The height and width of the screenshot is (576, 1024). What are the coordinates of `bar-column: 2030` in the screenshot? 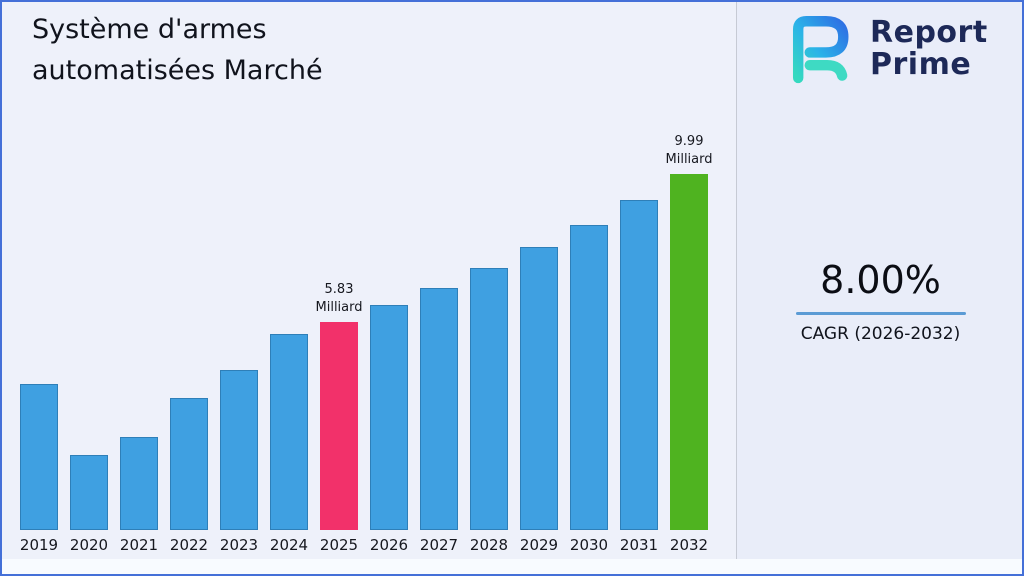 It's located at (589, 389).